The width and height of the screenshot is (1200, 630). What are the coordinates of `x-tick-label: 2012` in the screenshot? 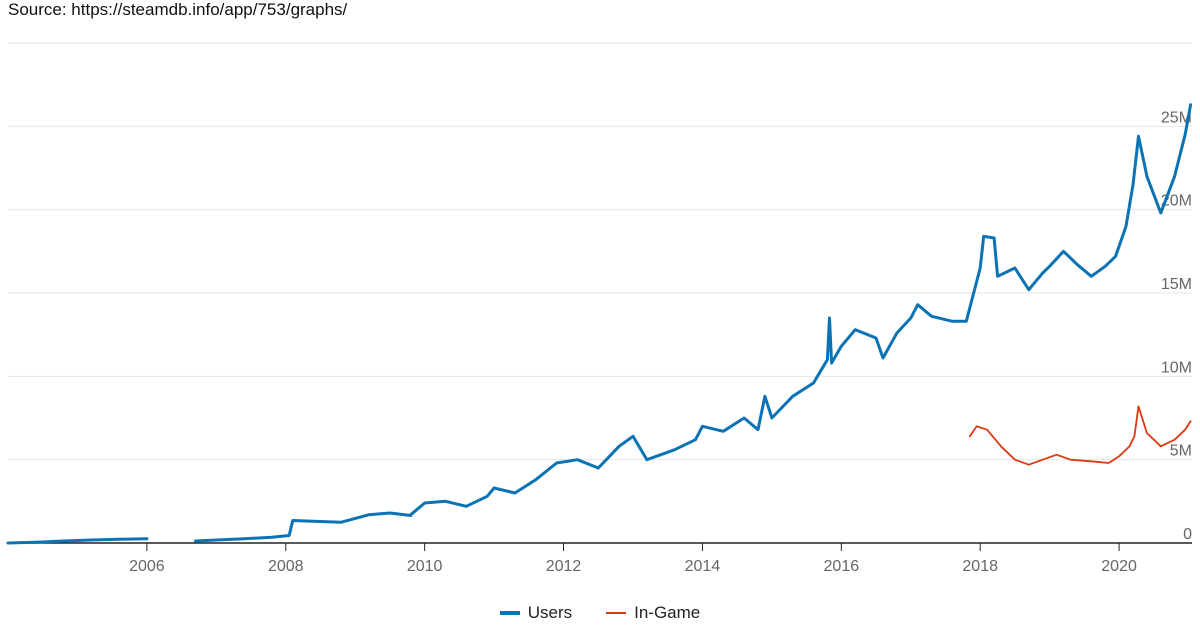 It's located at (564, 566).